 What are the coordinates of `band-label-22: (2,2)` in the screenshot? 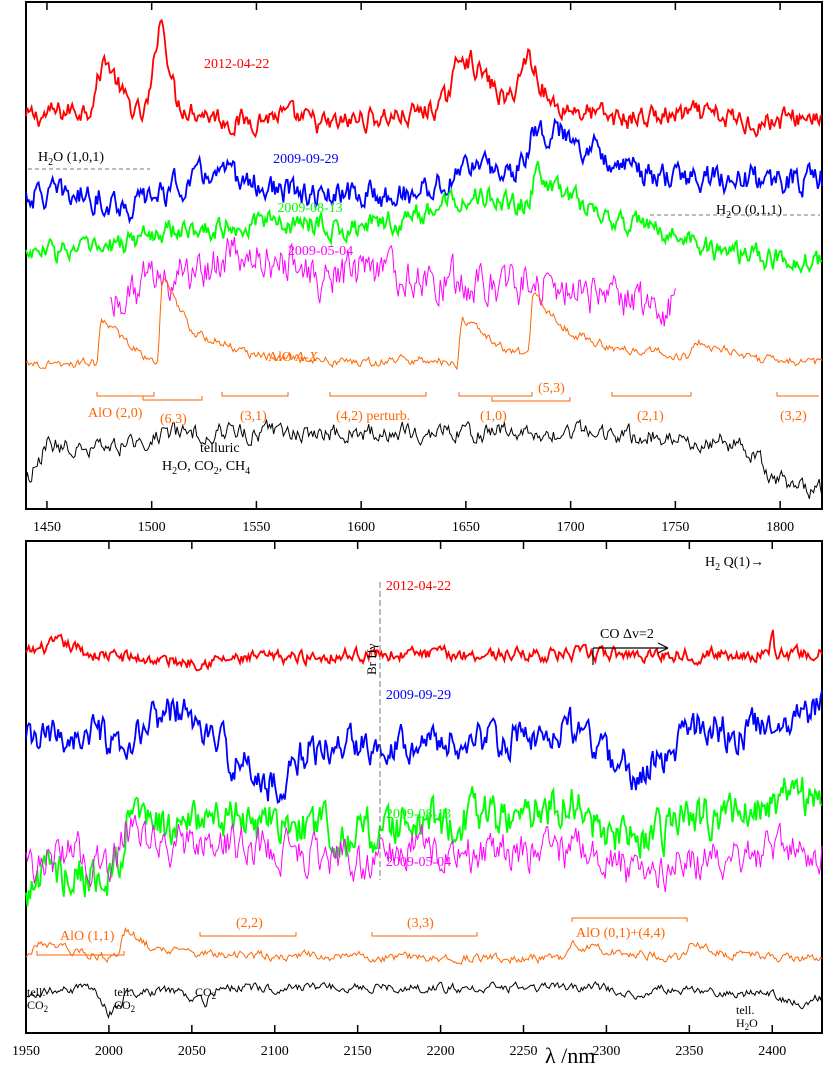 It's located at (249, 923).